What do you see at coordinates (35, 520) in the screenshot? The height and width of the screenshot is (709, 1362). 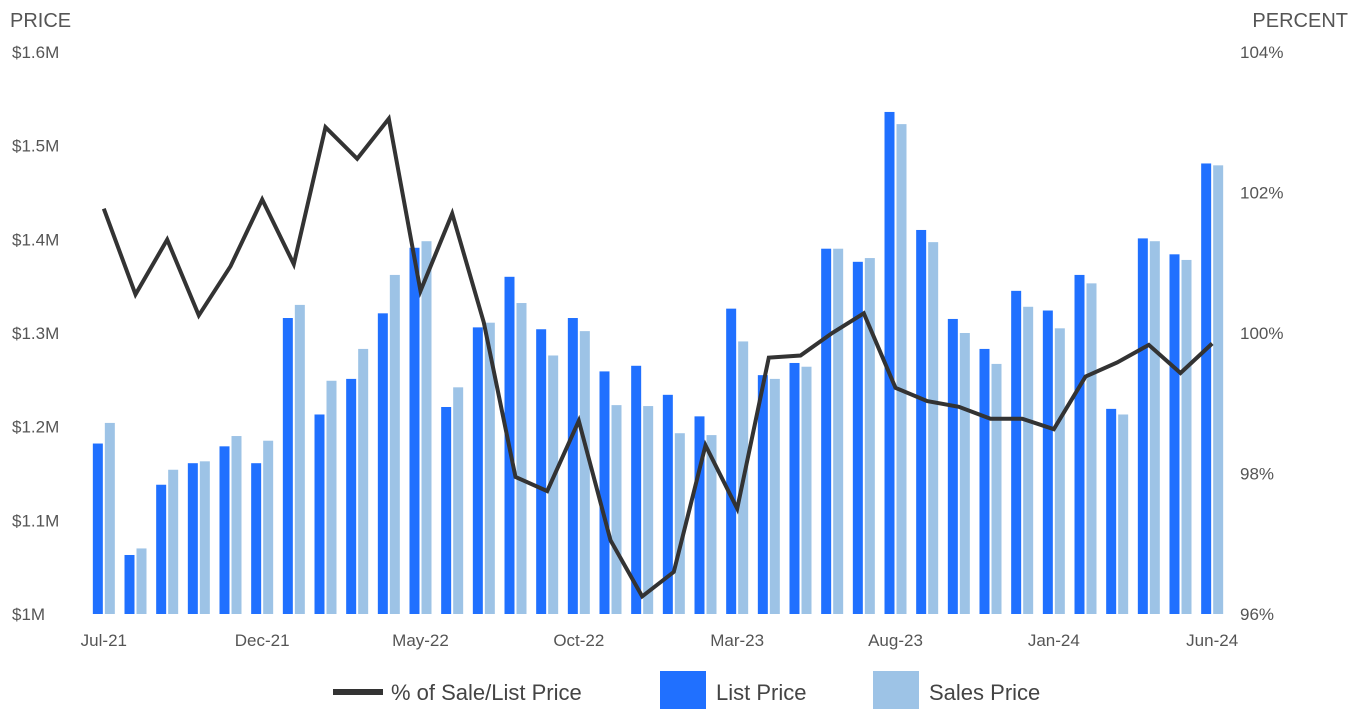 I see `y-left-tick-label: $1.1M` at bounding box center [35, 520].